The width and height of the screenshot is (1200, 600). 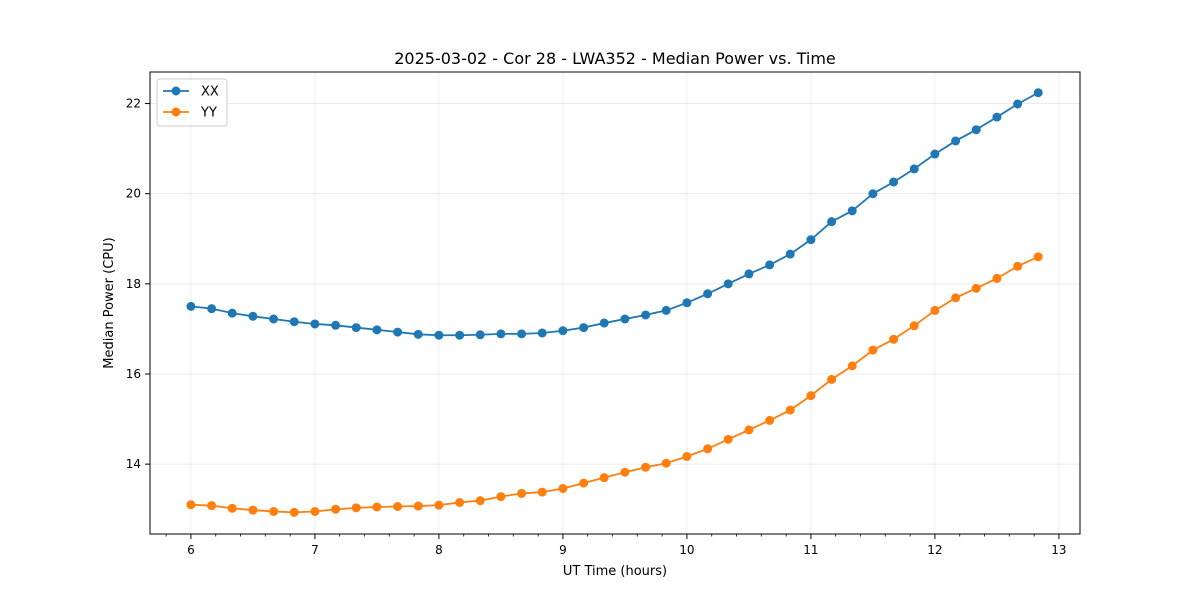 What do you see at coordinates (133, 374) in the screenshot?
I see `y-tick-label: 16` at bounding box center [133, 374].